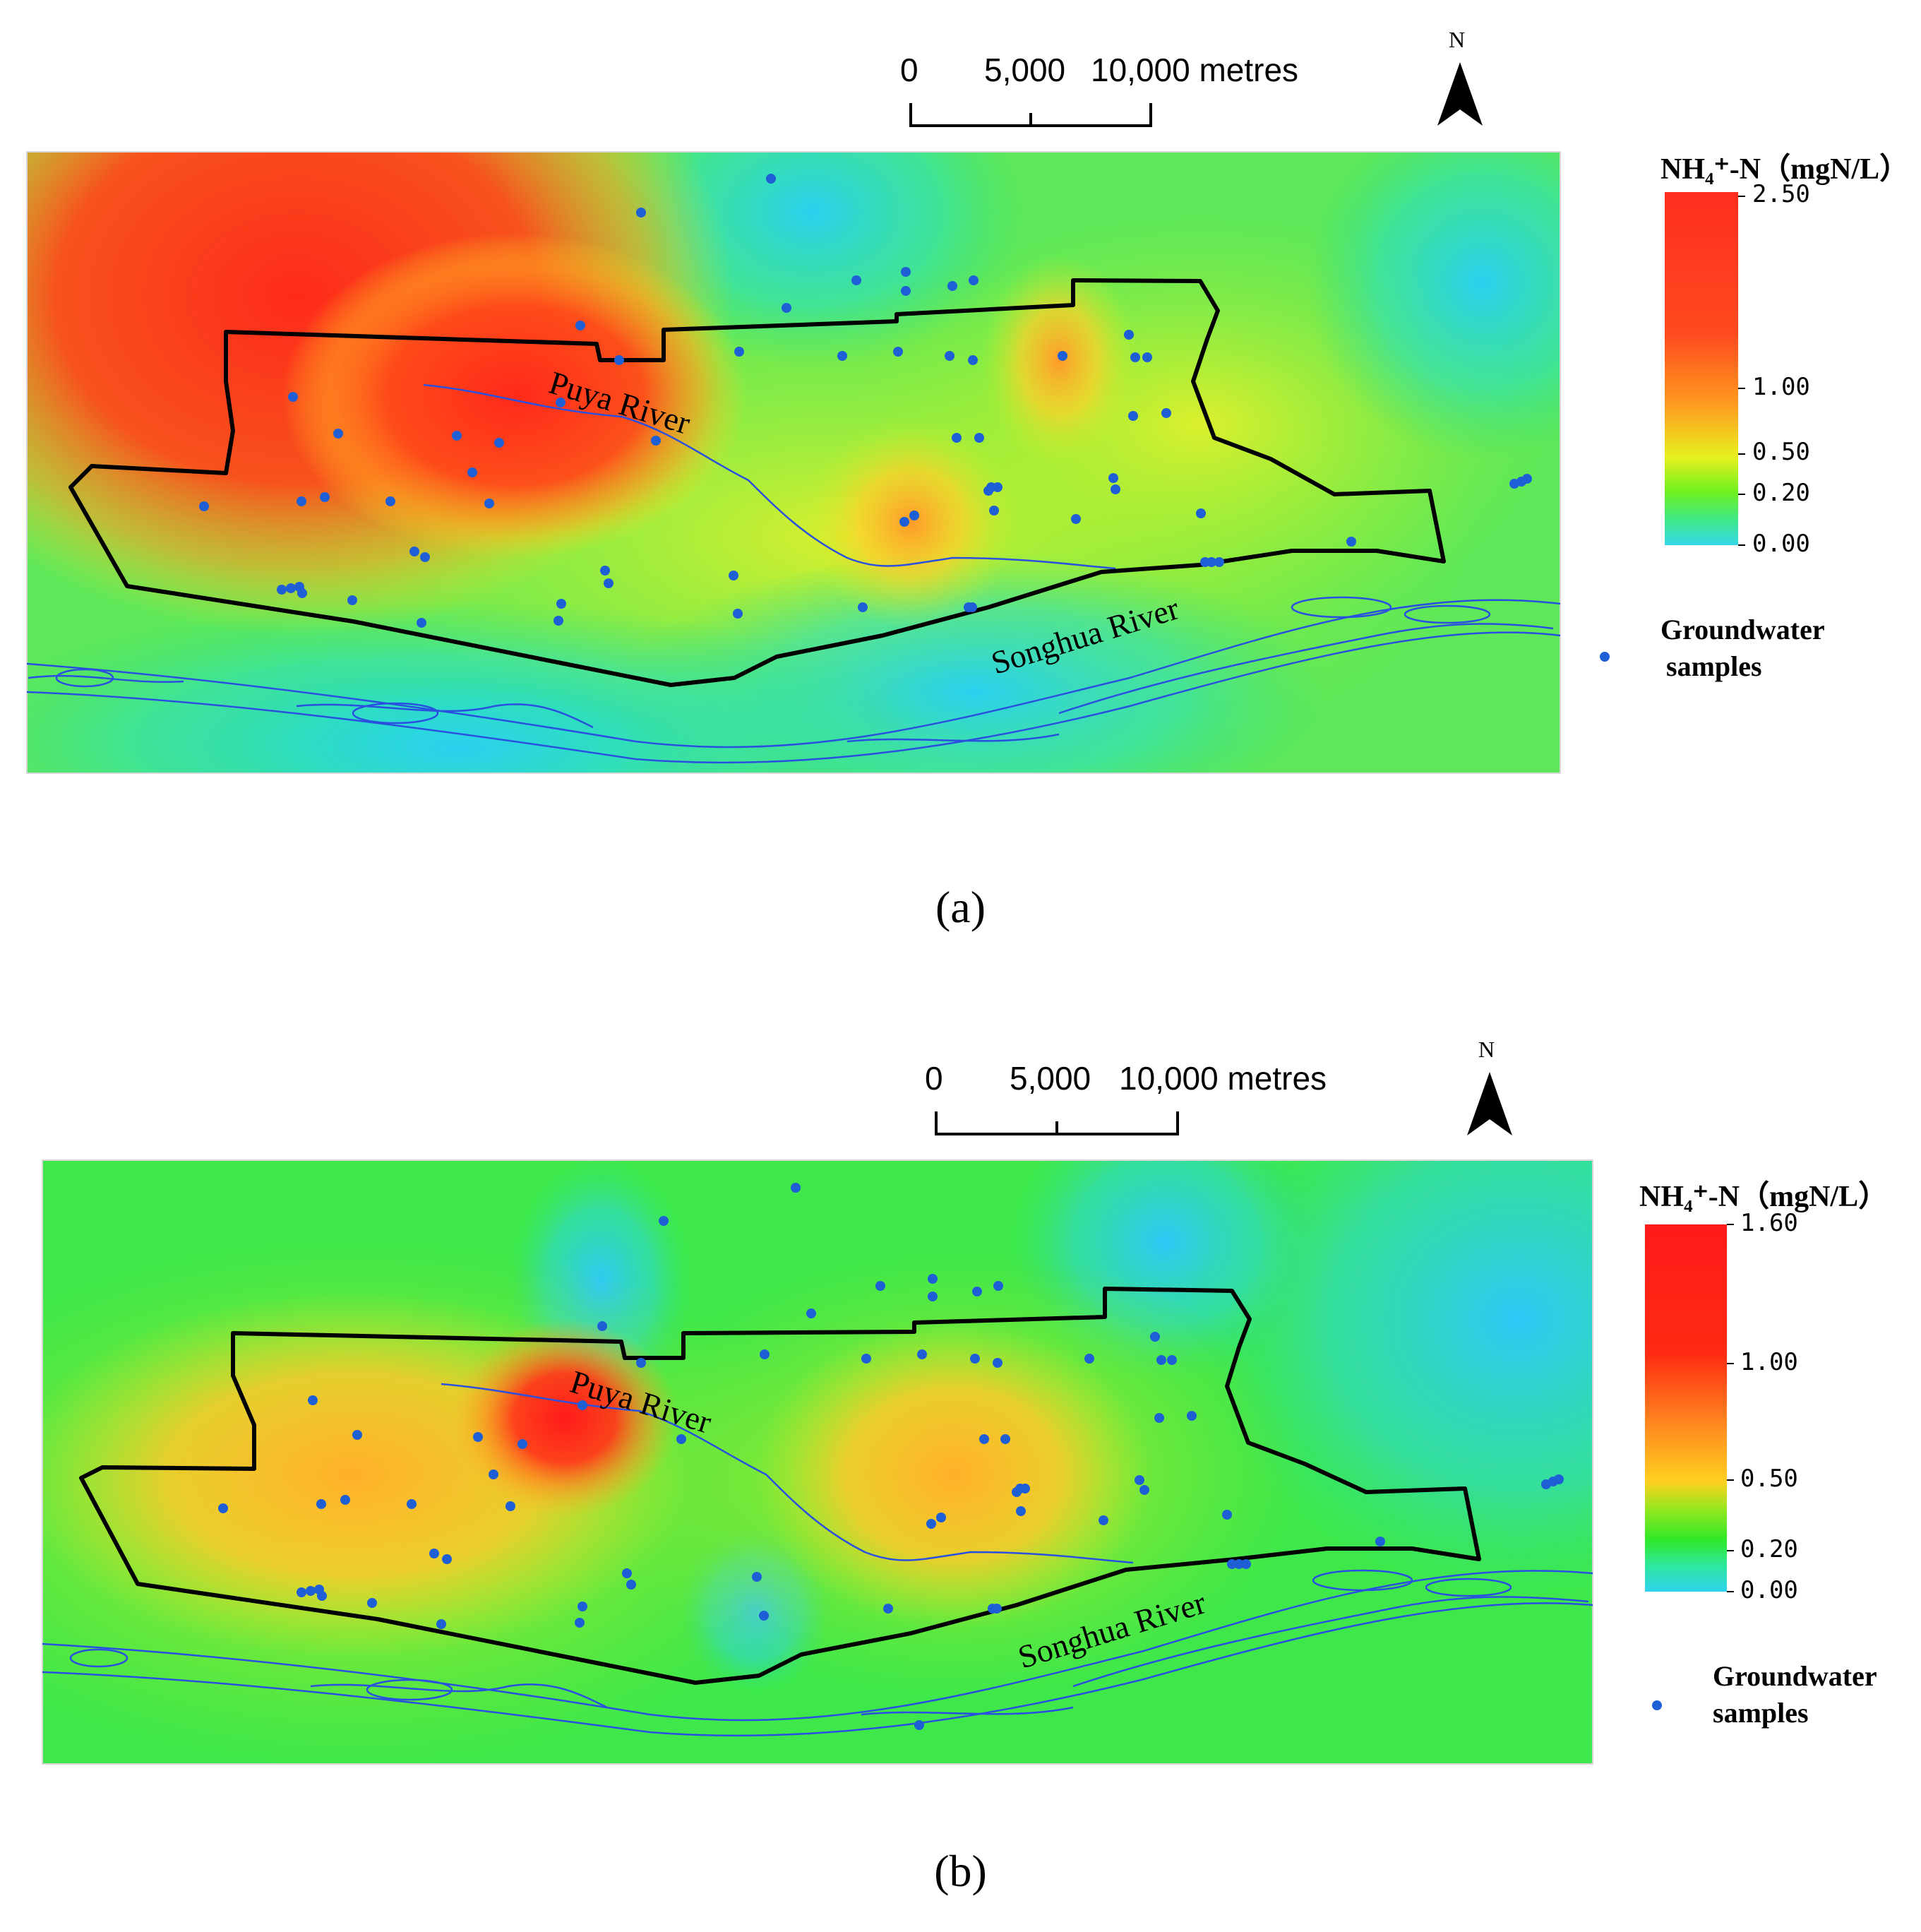 The image size is (1921, 1932). I want to click on legend-tick-a-4: 0.00, so click(1781, 544).